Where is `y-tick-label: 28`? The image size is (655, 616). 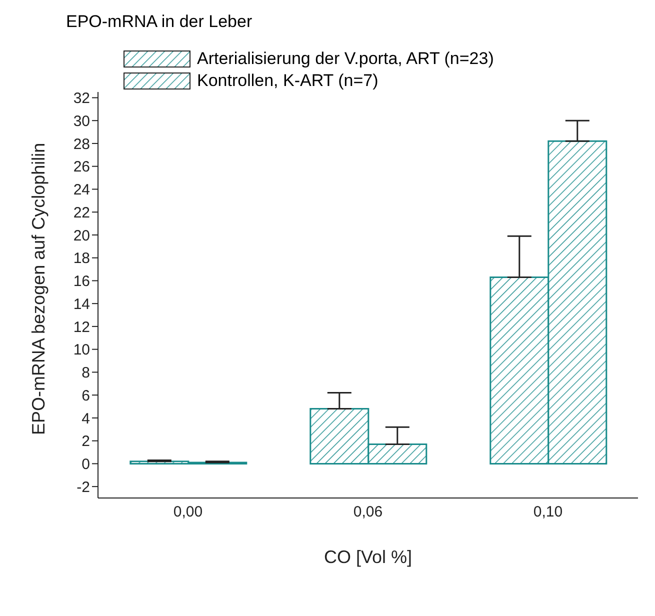 y-tick-label: 28 is located at coordinates (81, 144).